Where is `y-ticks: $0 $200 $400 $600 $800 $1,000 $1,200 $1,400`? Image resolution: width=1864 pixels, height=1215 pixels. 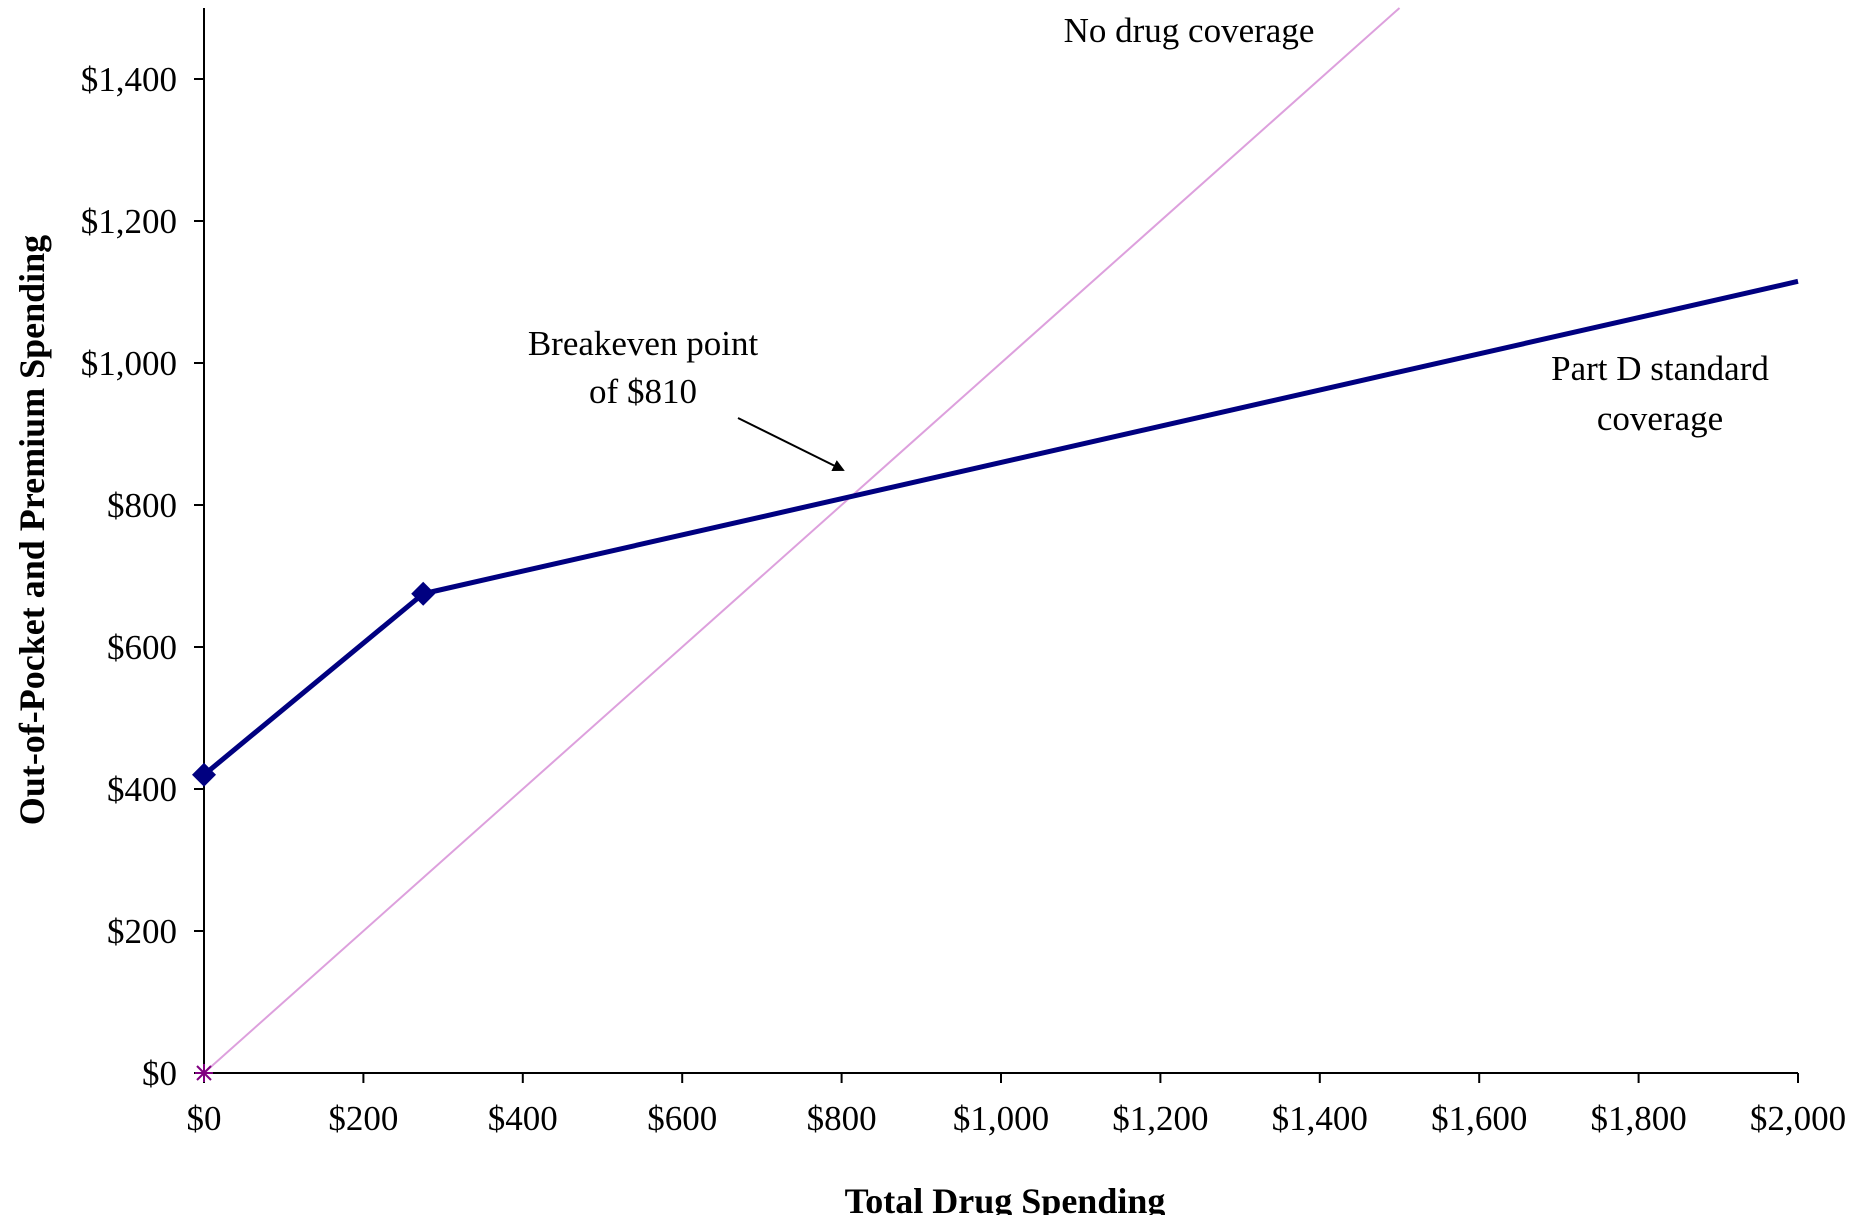 y-ticks: $0 $200 $400 $600 $800 $1,000 $1,200 $1,400 is located at coordinates (142, 576).